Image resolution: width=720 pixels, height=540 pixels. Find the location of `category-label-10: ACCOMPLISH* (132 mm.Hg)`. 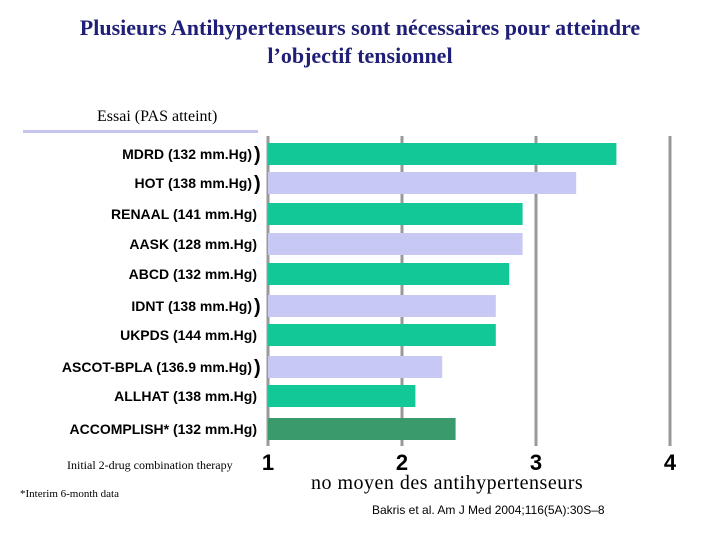

category-label-10: ACCOMPLISH* (132 mm.Hg) is located at coordinates (163, 429).